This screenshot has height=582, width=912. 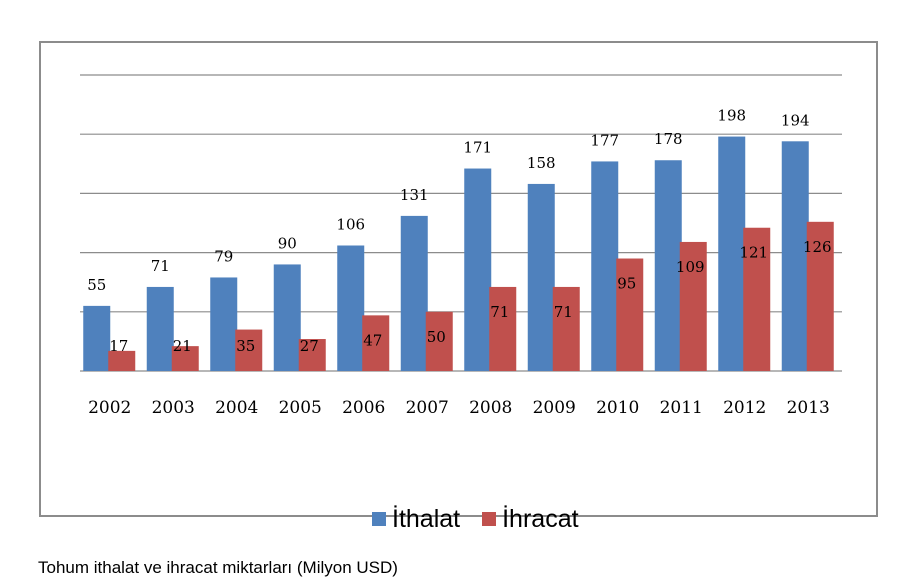 What do you see at coordinates (436, 337) in the screenshot?
I see `data-label-ihracat-2007: 50` at bounding box center [436, 337].